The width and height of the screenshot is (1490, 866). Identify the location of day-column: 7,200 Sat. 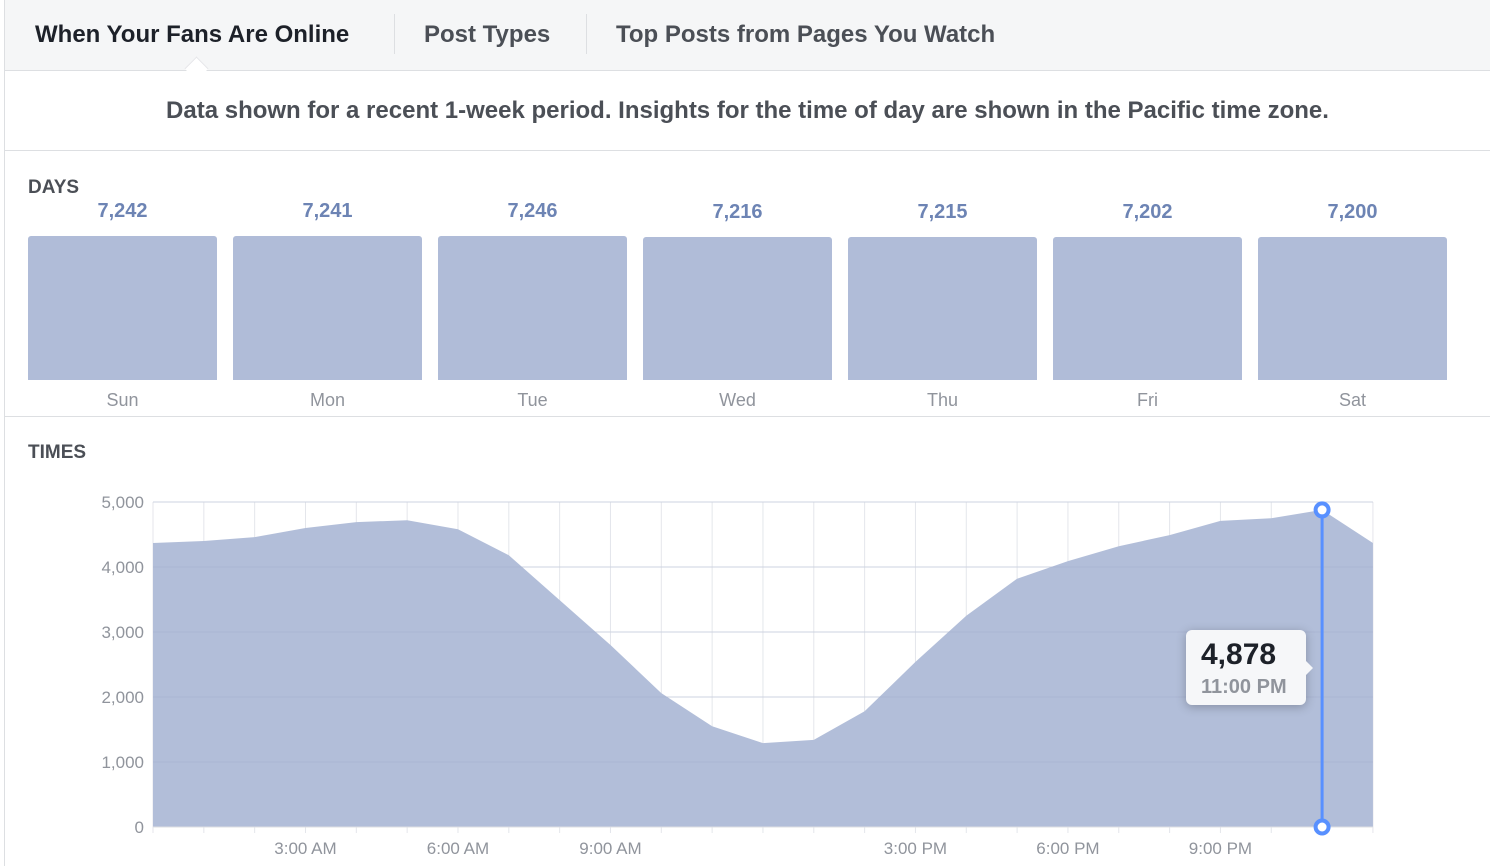
(1352, 280).